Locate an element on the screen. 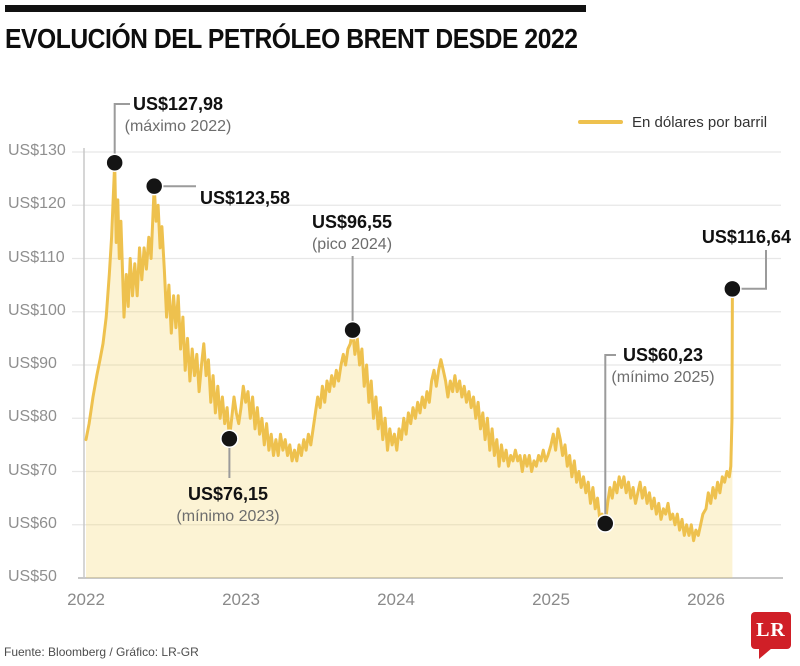 Image resolution: width=800 pixels, height=666 pixels. annotation-value: US$127,98 is located at coordinates (178, 104).